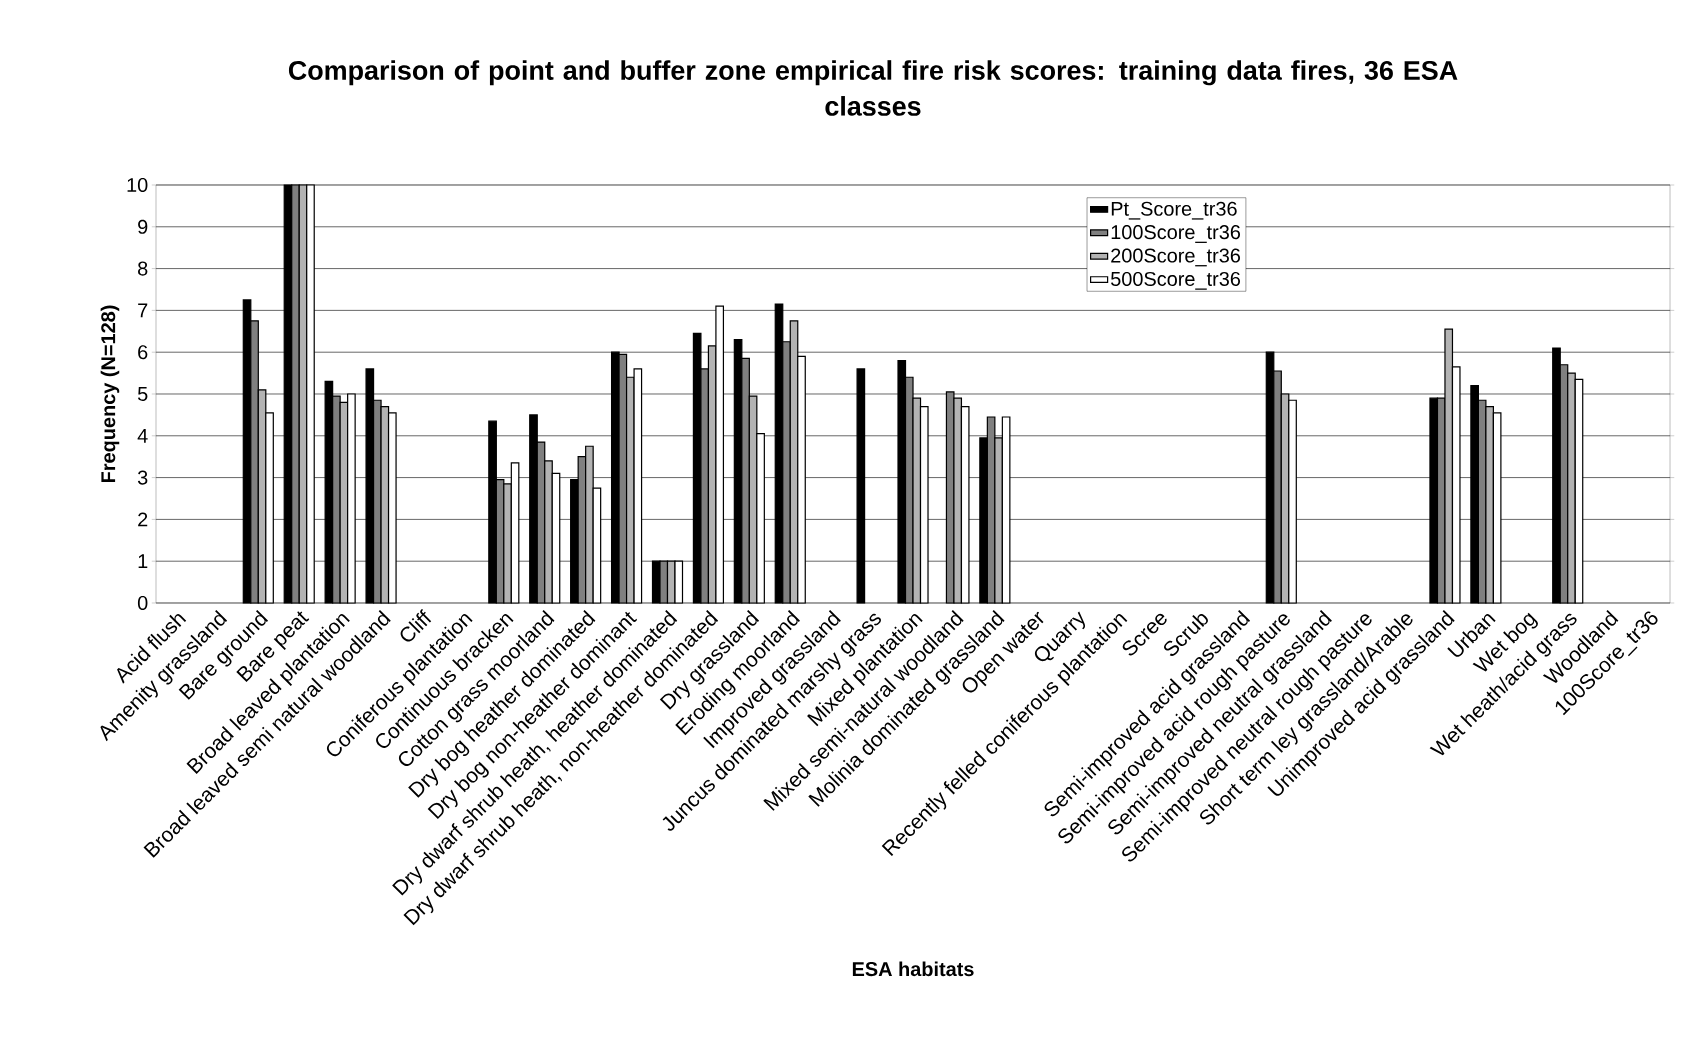 The height and width of the screenshot is (1063, 1705). What do you see at coordinates (143, 519) in the screenshot?
I see `y-tick-label: 2` at bounding box center [143, 519].